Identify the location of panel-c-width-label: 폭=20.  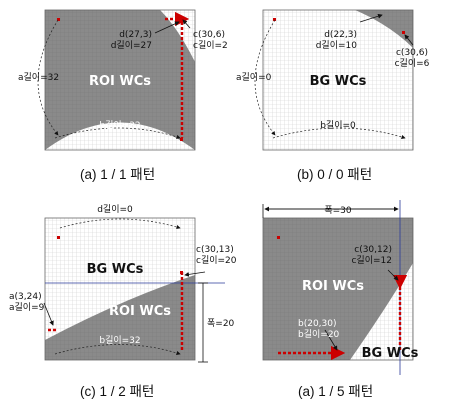
(221, 323).